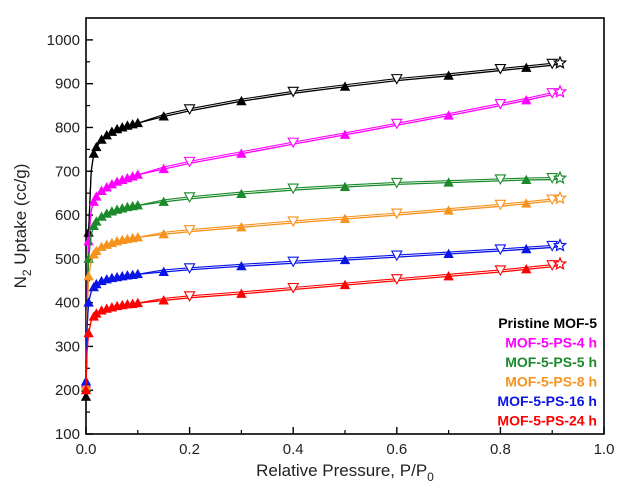  I want to click on legend-entry: Pristine MOF-5, so click(547, 323).